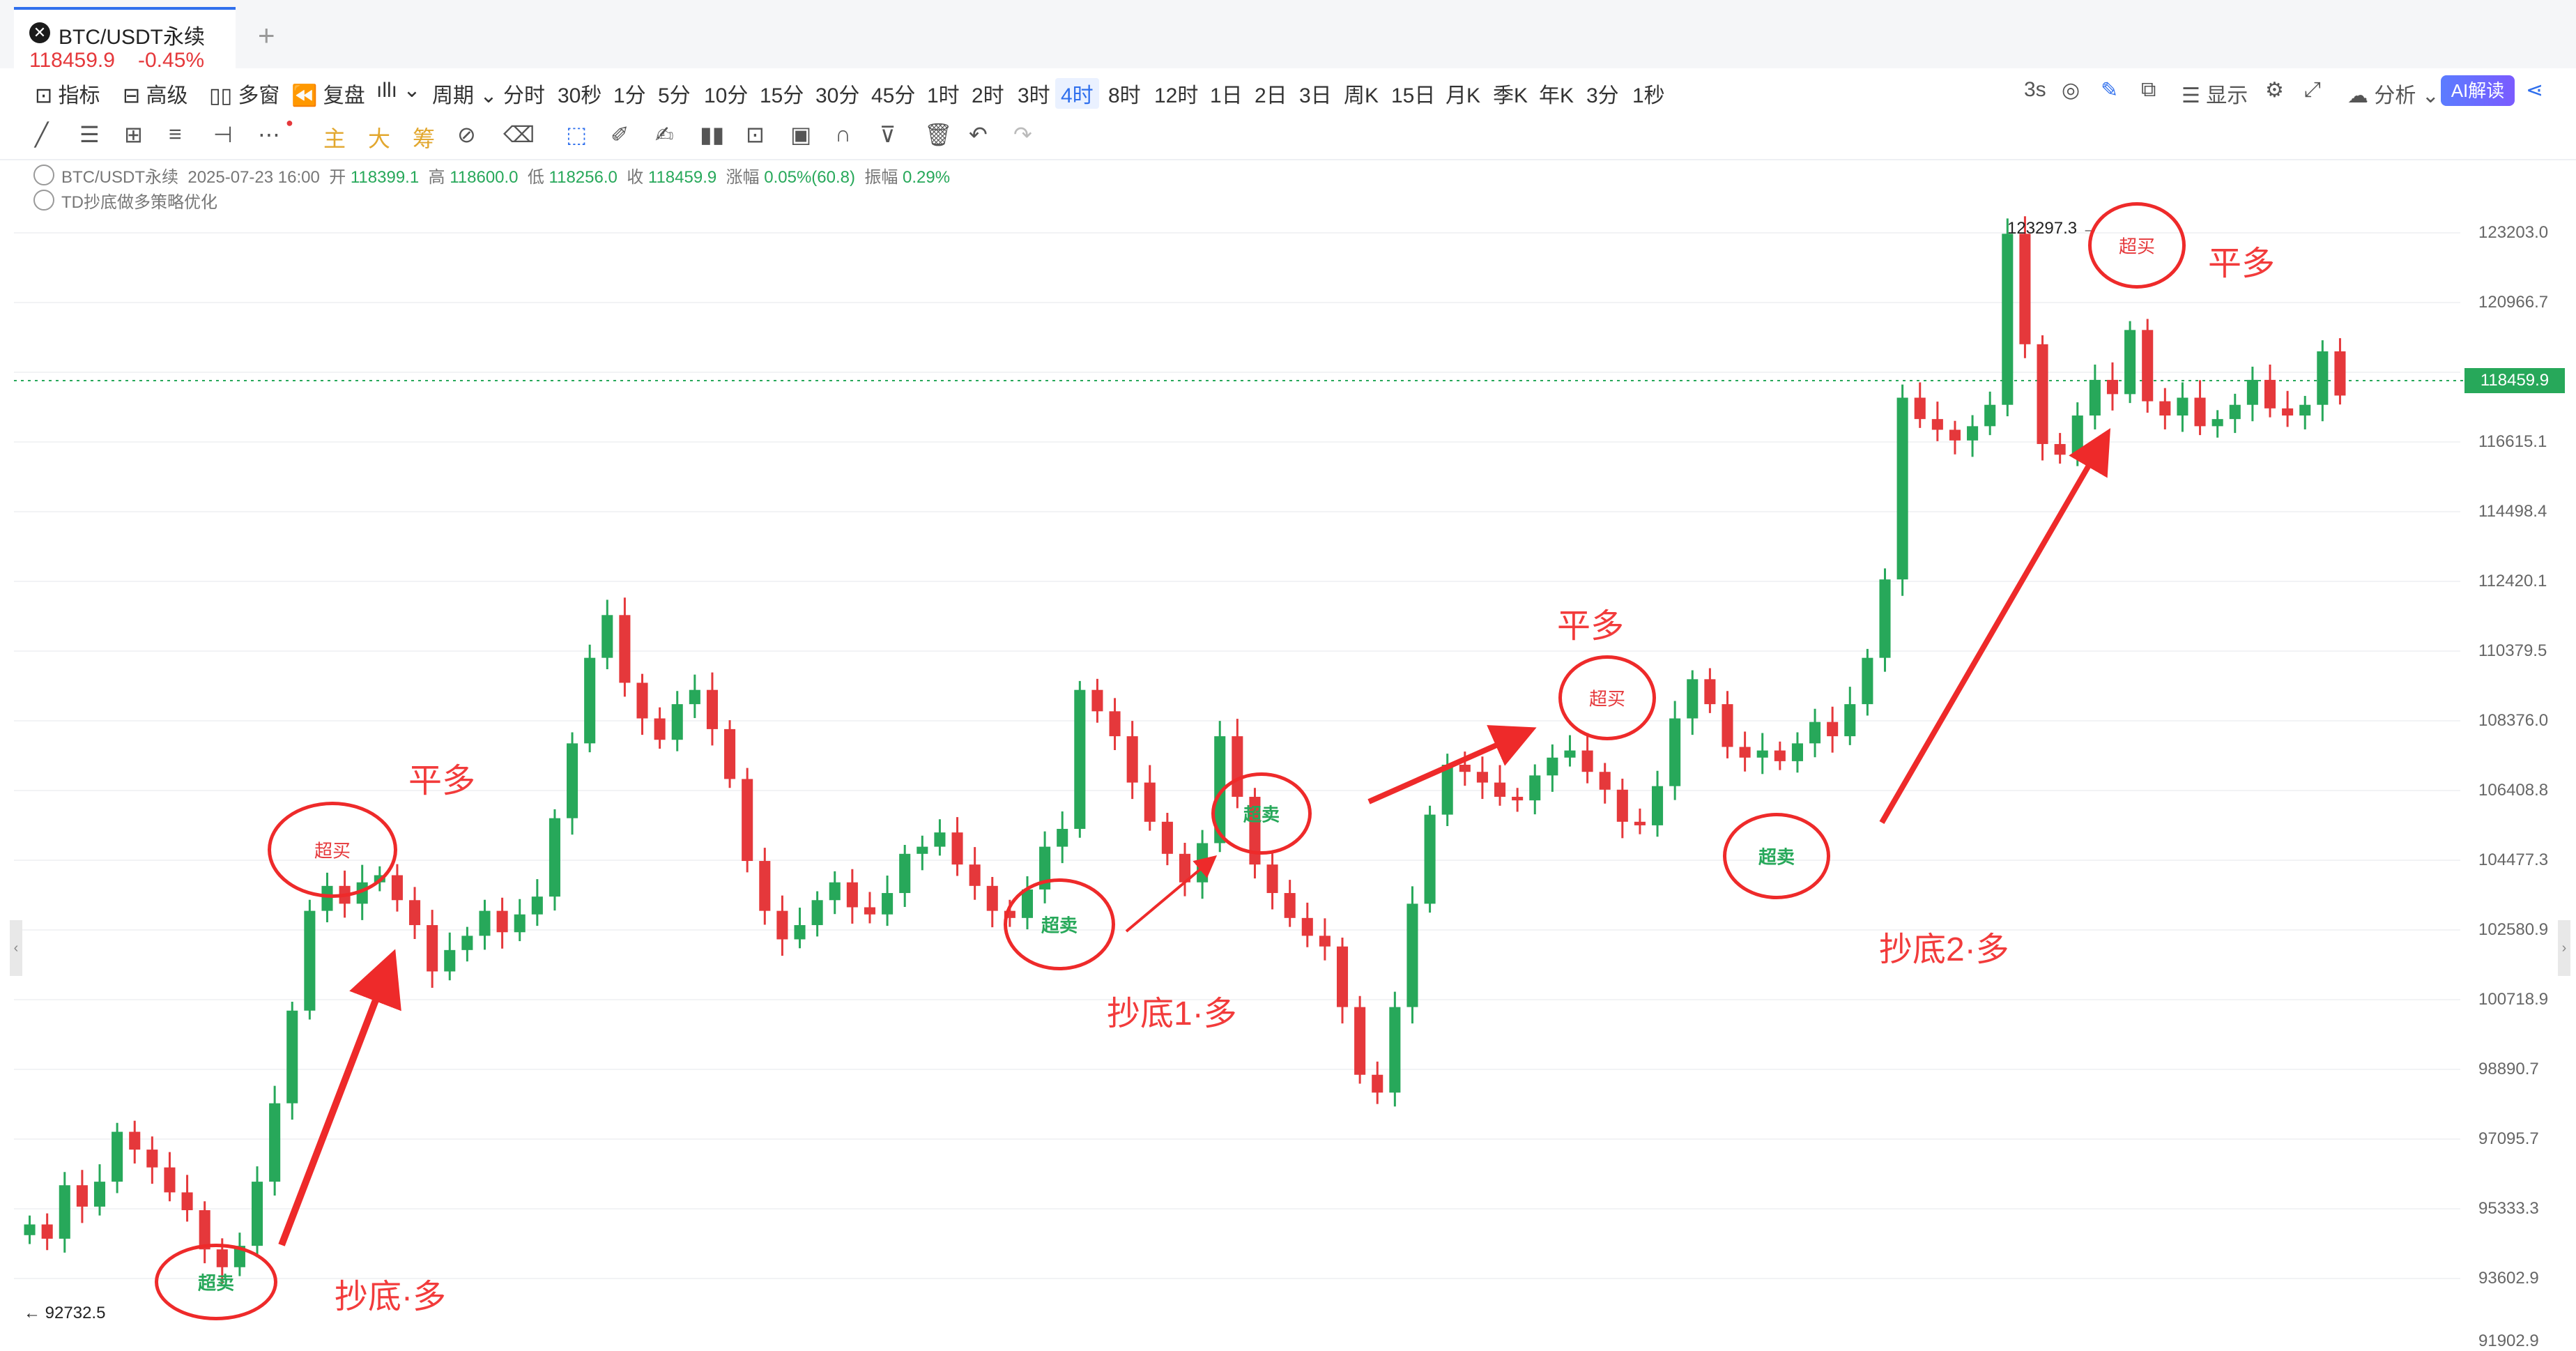 The image size is (2576, 1351). Describe the element at coordinates (2071, 91) in the screenshot. I see `camera-icon: ◎` at that location.